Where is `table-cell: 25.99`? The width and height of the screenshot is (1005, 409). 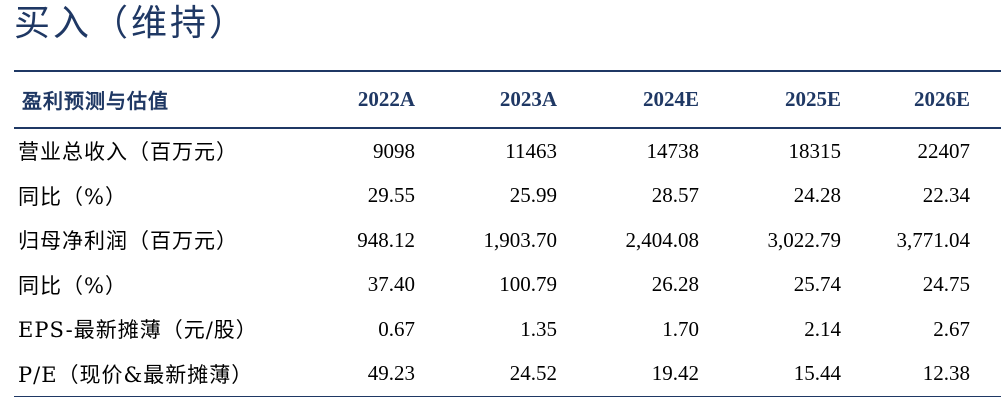
table-cell: 25.99 is located at coordinates (533, 195).